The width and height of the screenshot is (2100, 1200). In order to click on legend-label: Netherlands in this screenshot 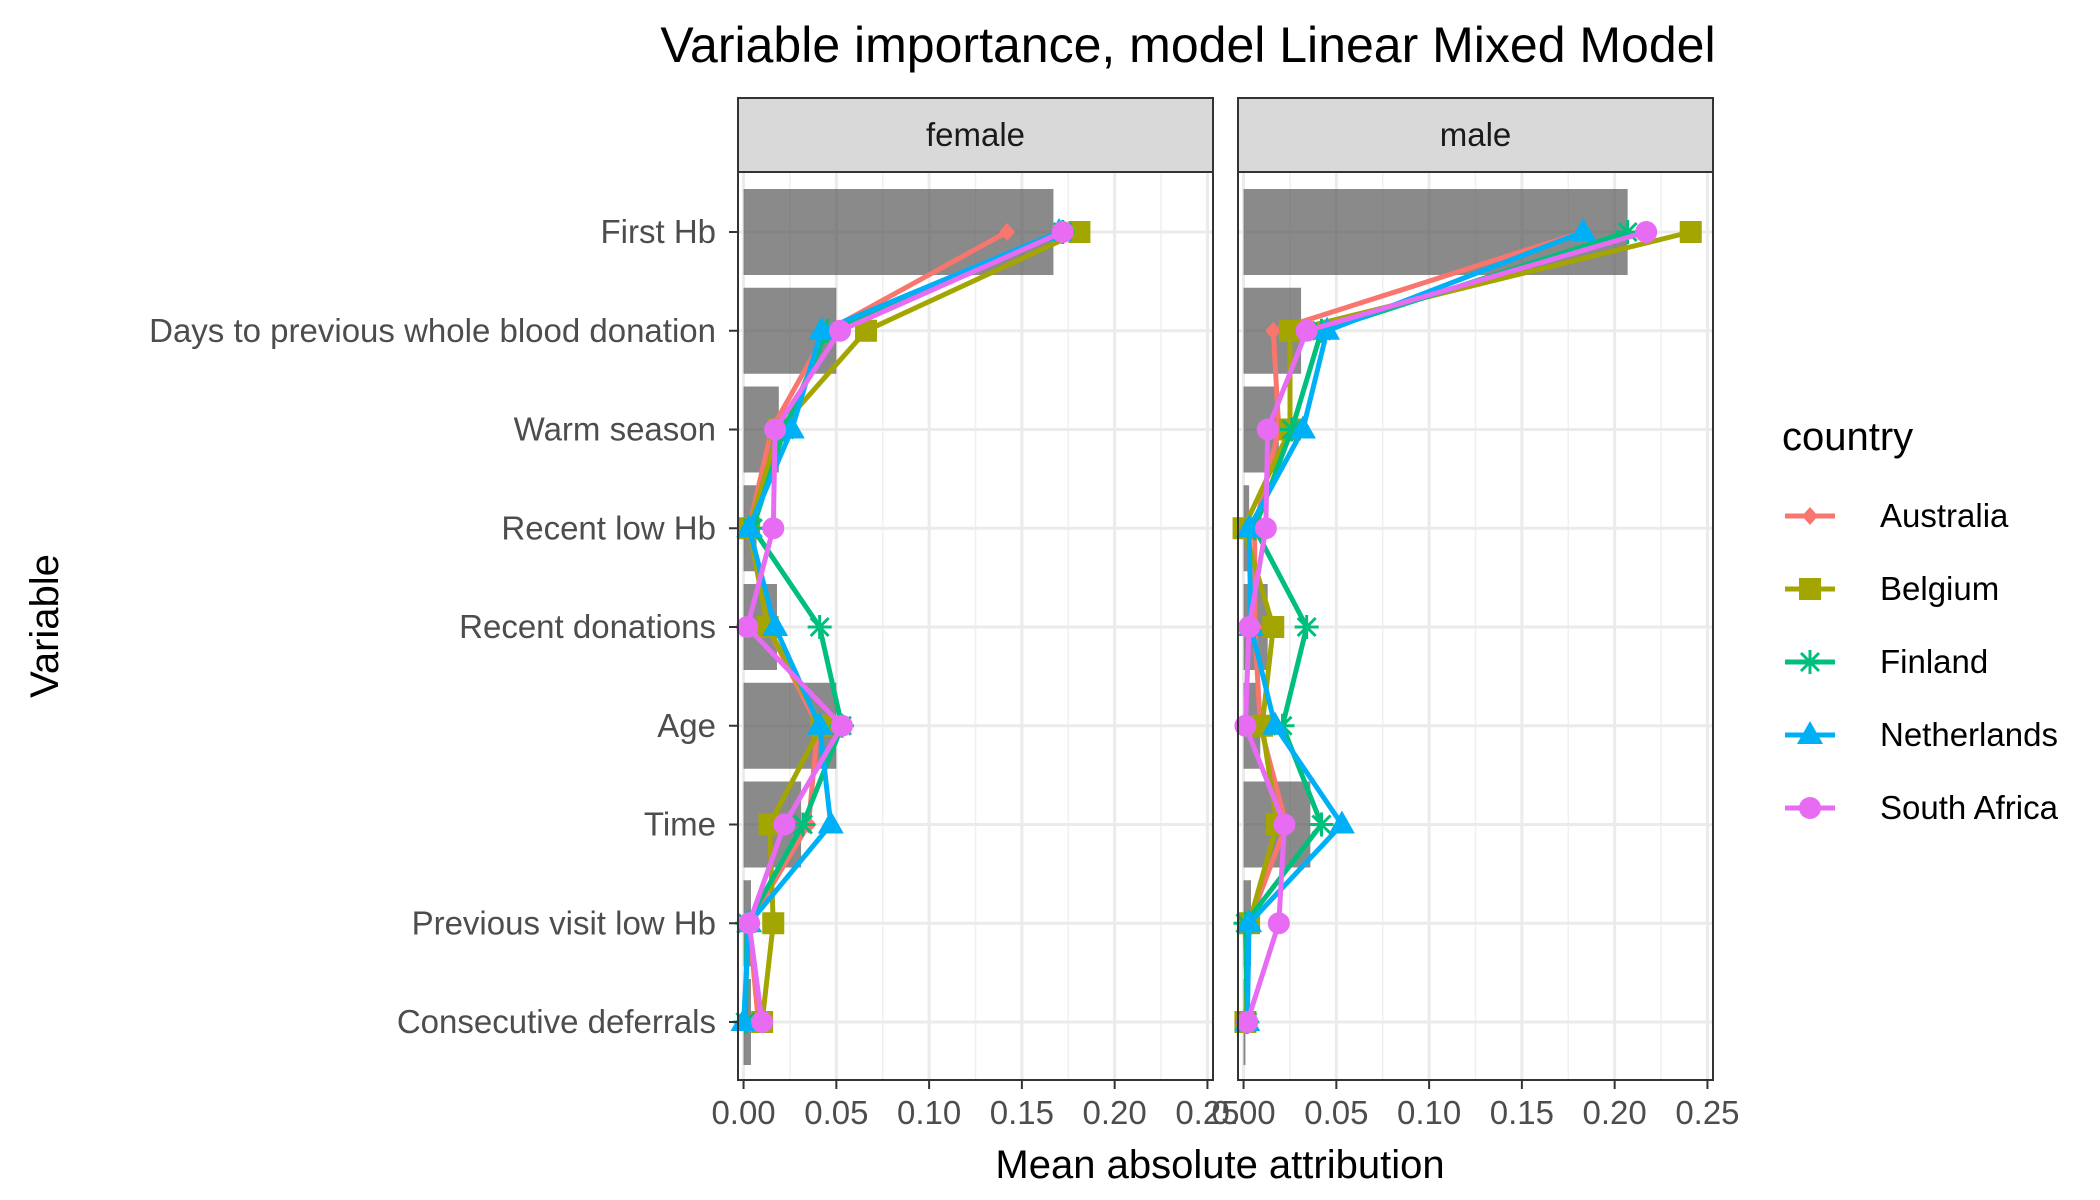, I will do `click(1969, 734)`.